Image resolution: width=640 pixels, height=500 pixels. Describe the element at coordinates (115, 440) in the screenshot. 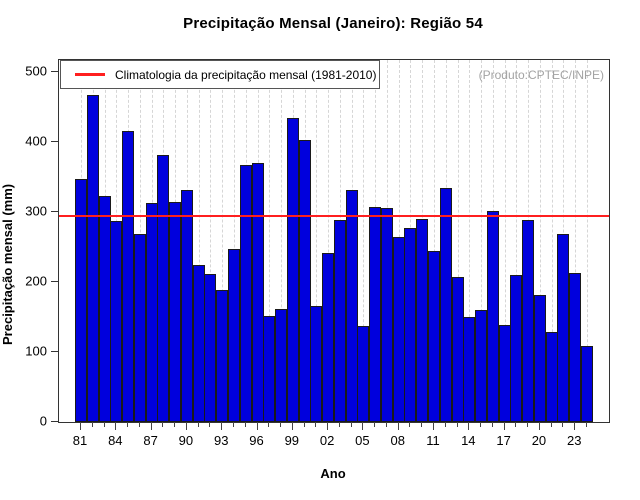

I see `x-tick-label-1984: 84` at that location.